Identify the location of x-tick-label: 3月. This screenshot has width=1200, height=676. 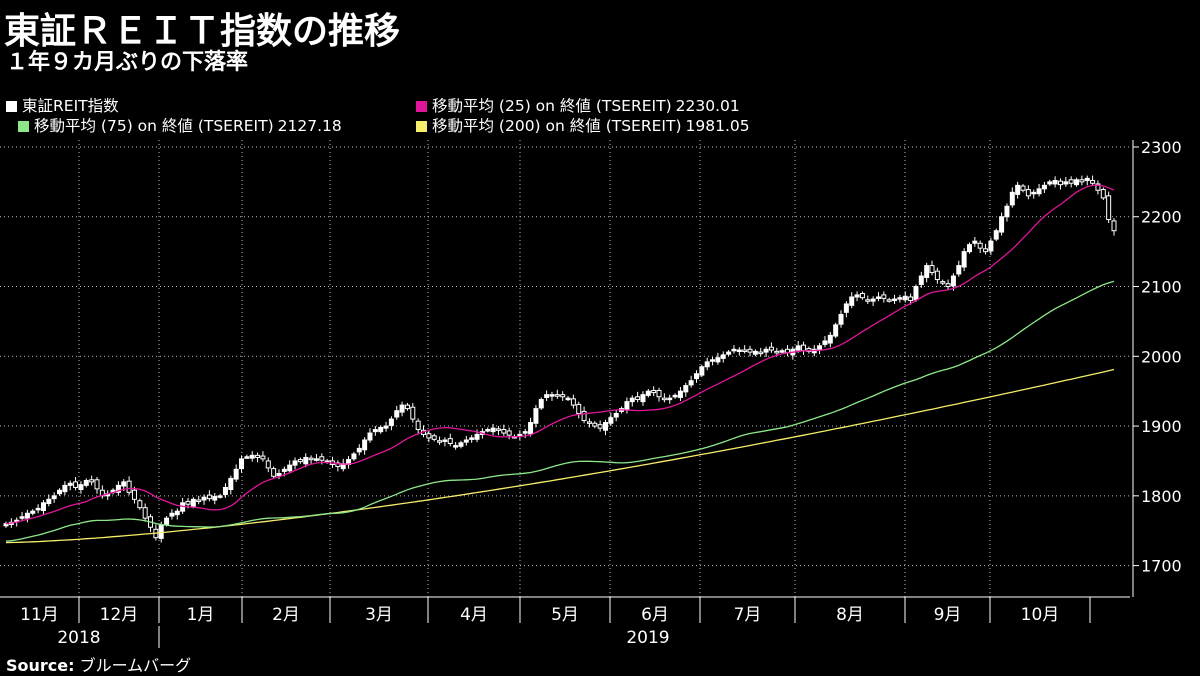
(379, 615).